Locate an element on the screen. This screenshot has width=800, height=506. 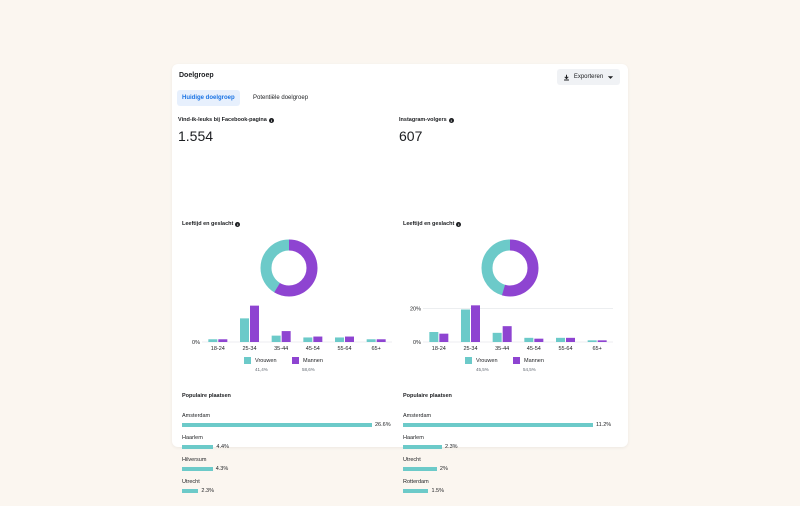
place-bar-row: 26.6% is located at coordinates (289, 425).